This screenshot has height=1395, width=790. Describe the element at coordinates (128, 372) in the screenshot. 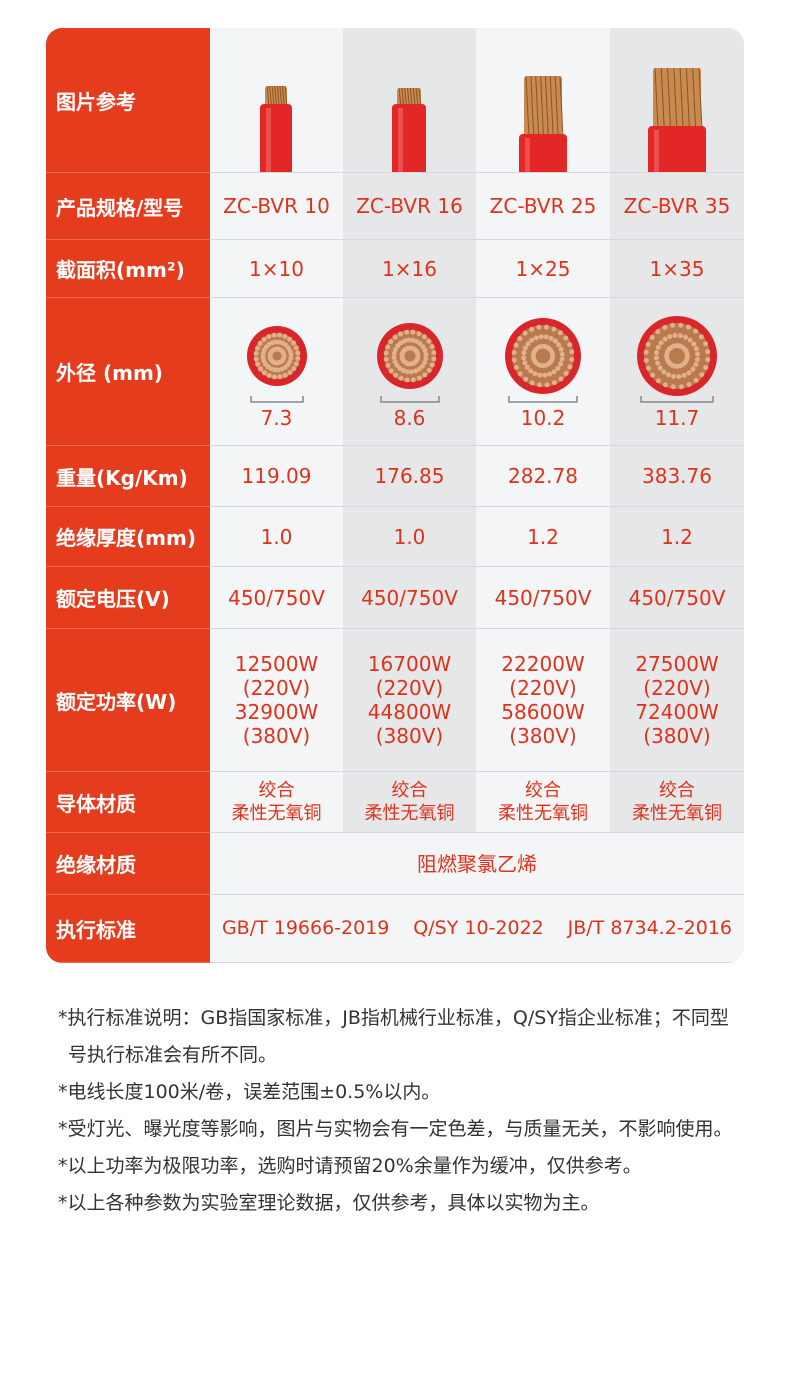

I see `row-header: 外径 (mm)` at that location.